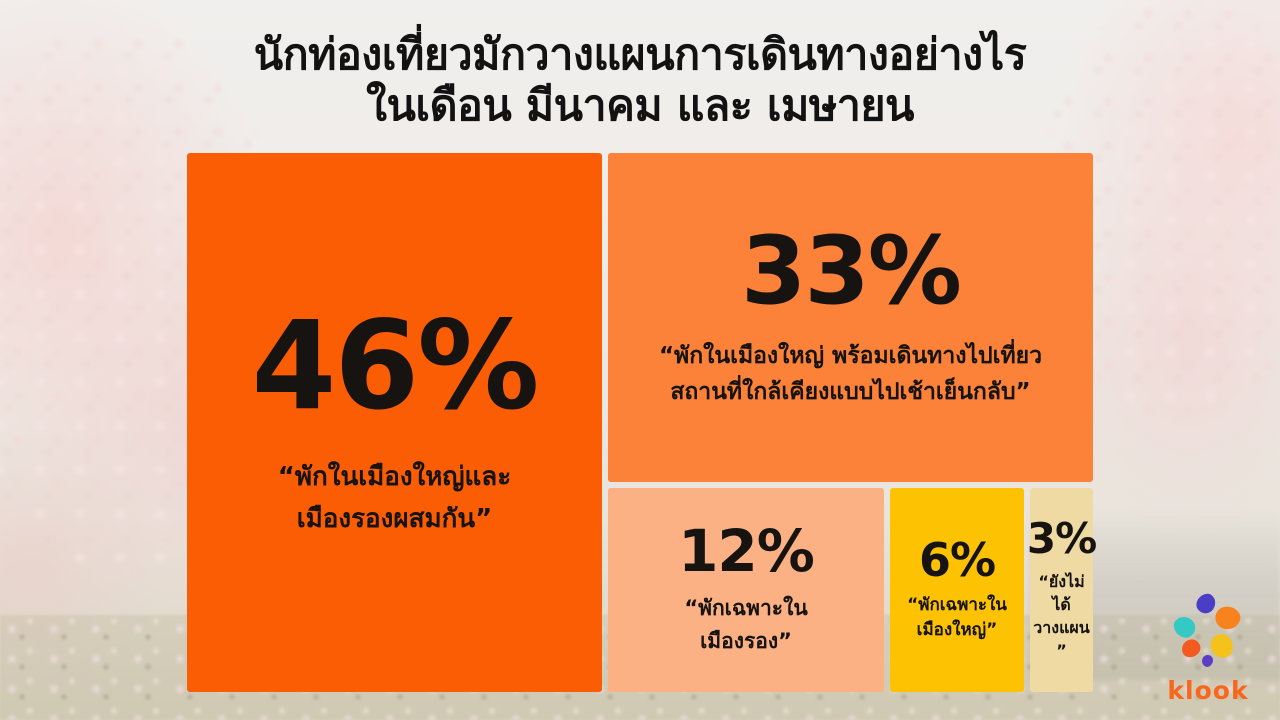  What do you see at coordinates (1061, 538) in the screenshot?
I see `value-label-3: 3%` at bounding box center [1061, 538].